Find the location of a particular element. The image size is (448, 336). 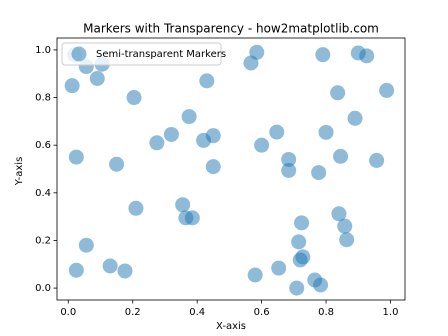

legend-box is located at coordinates (141, 54).